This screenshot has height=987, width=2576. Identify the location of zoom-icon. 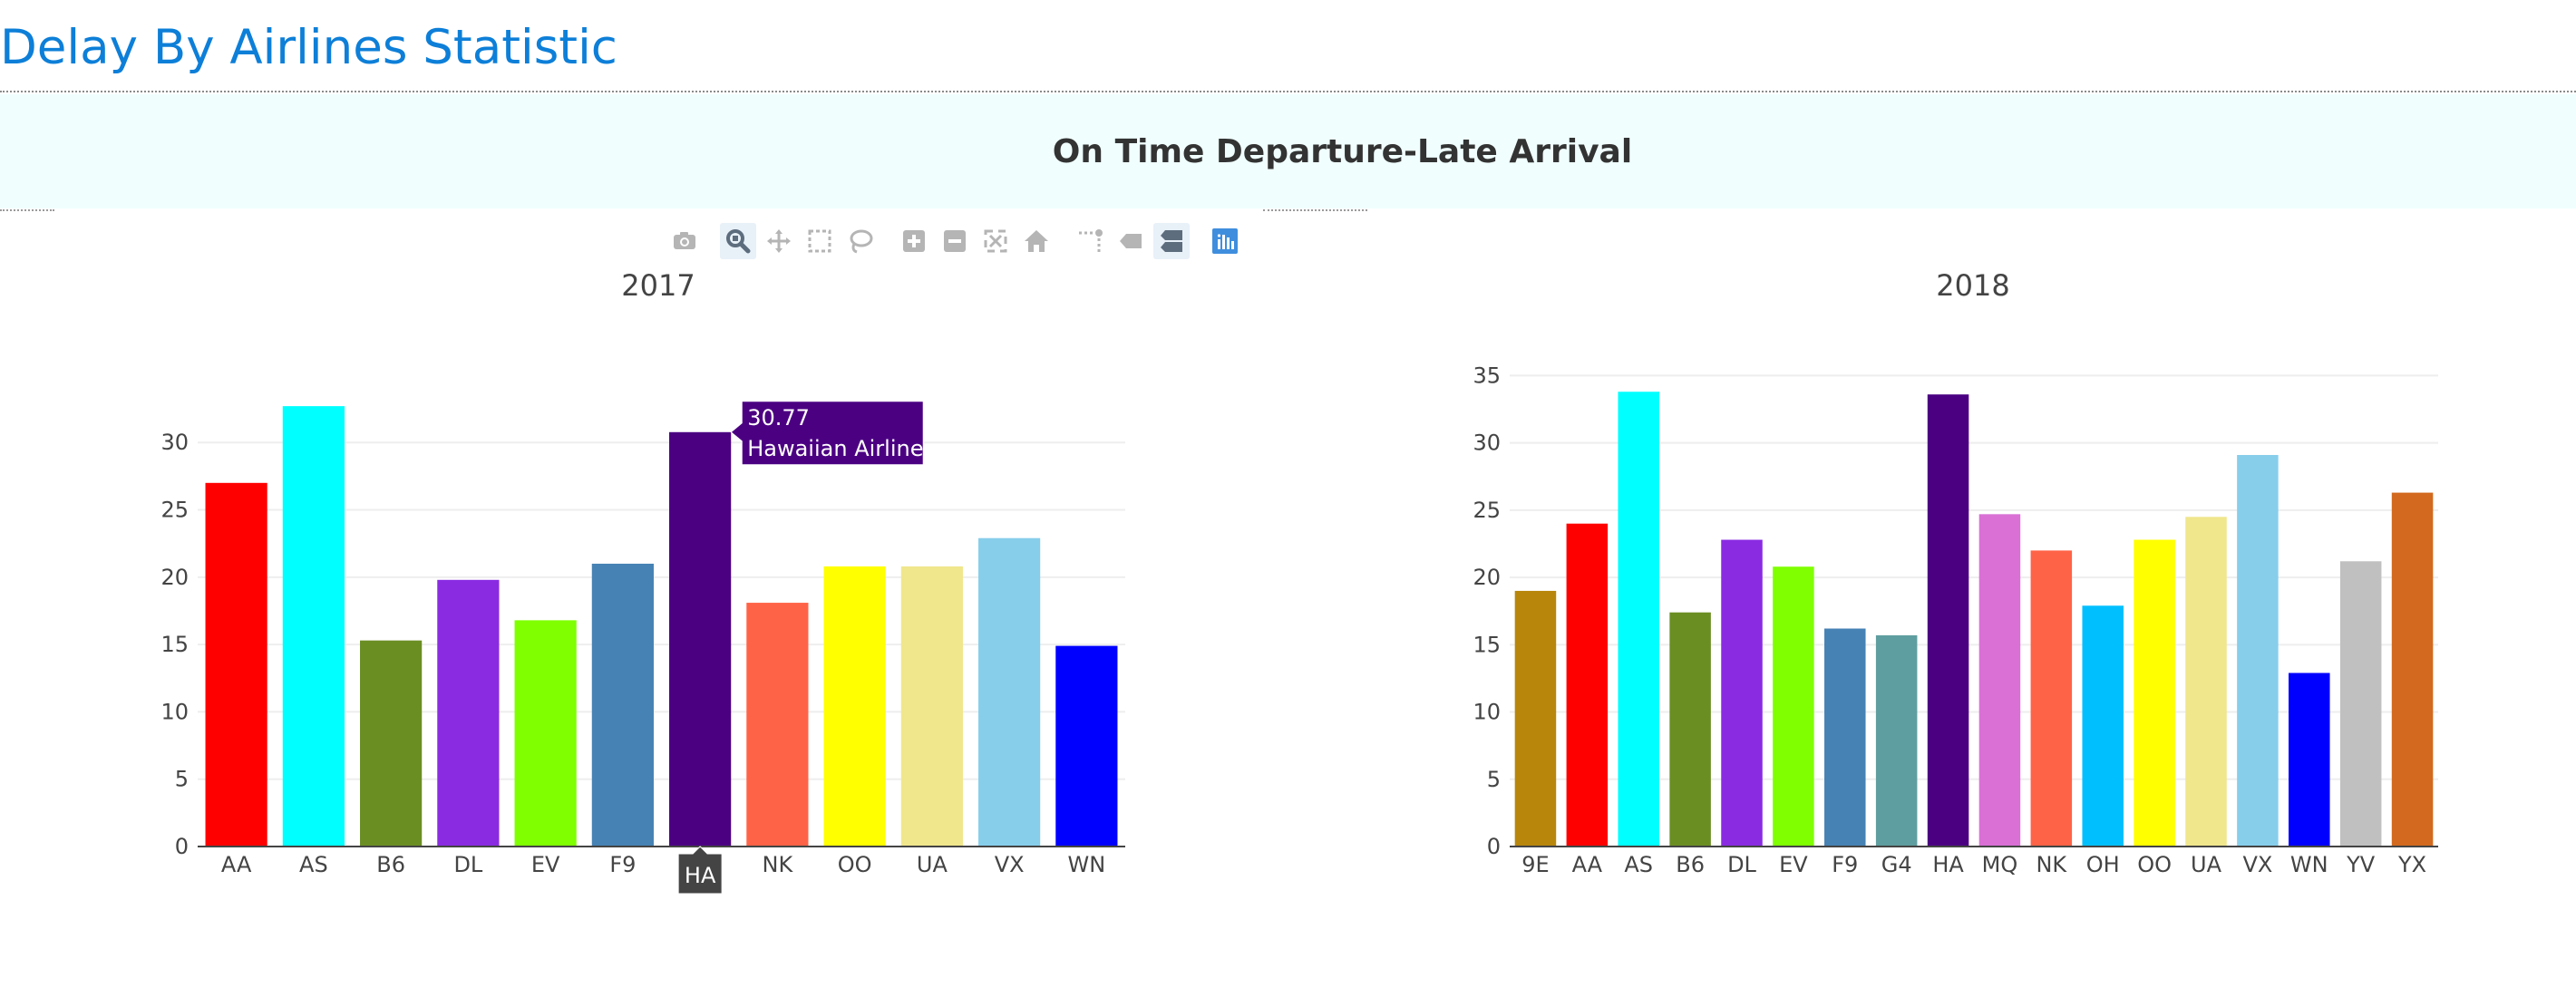
(738, 241).